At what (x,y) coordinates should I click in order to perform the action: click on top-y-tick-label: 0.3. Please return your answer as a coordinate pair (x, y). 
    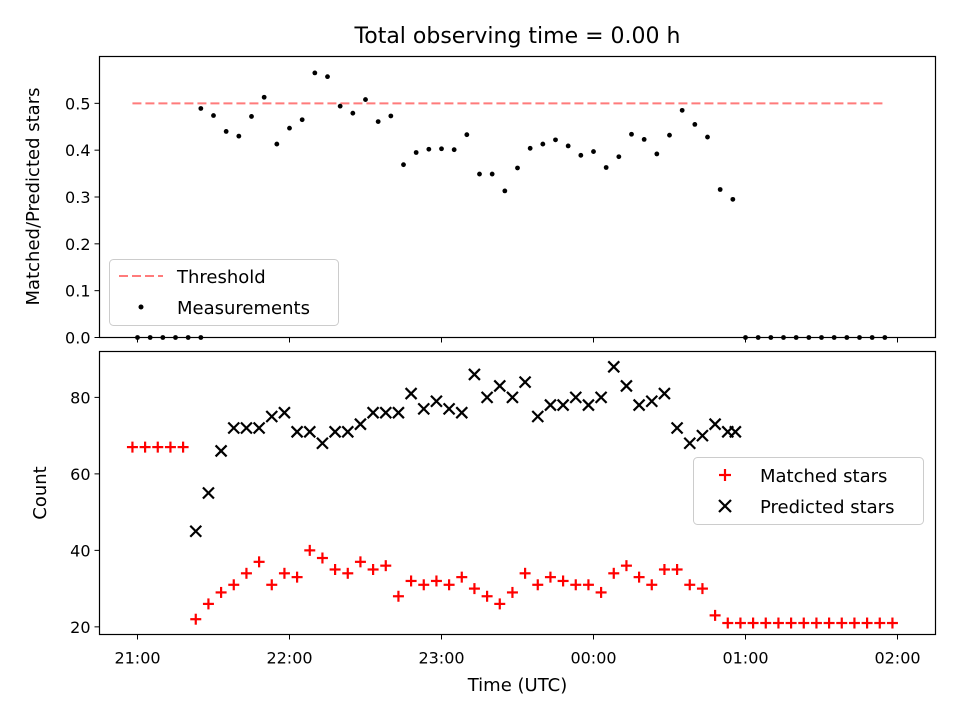
    Looking at the image, I should click on (77, 197).